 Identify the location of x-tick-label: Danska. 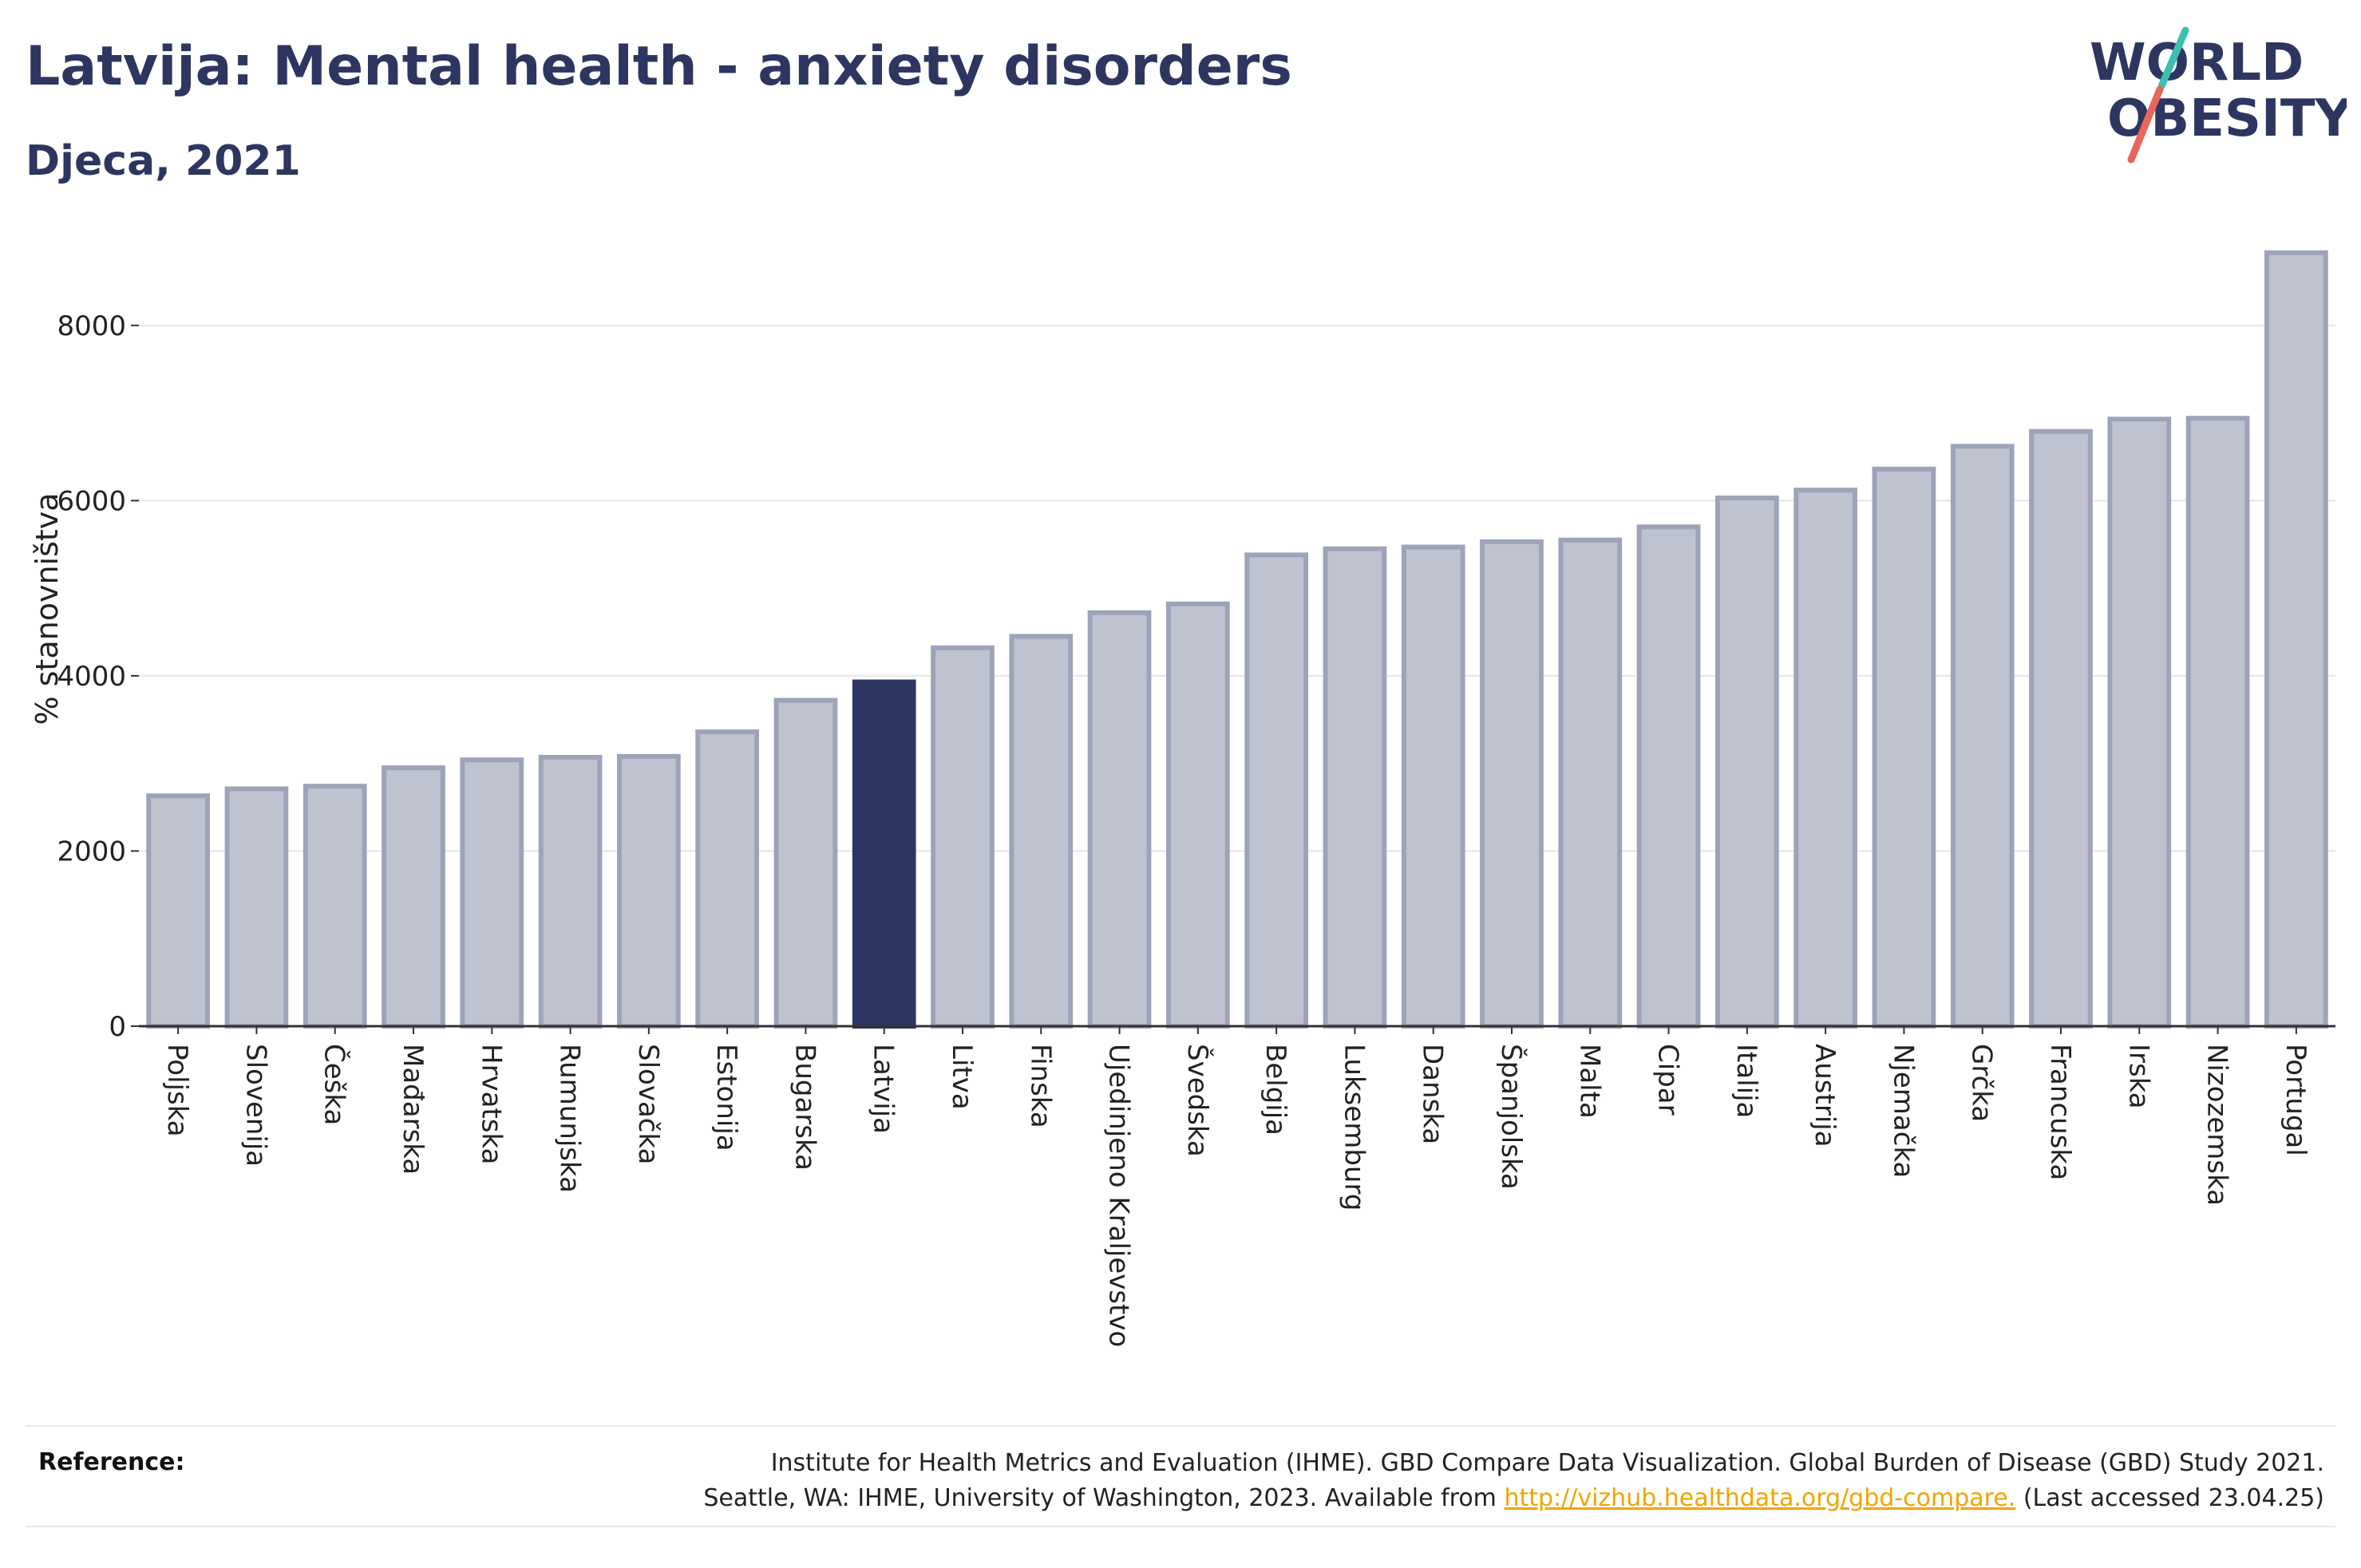
(1433, 1094).